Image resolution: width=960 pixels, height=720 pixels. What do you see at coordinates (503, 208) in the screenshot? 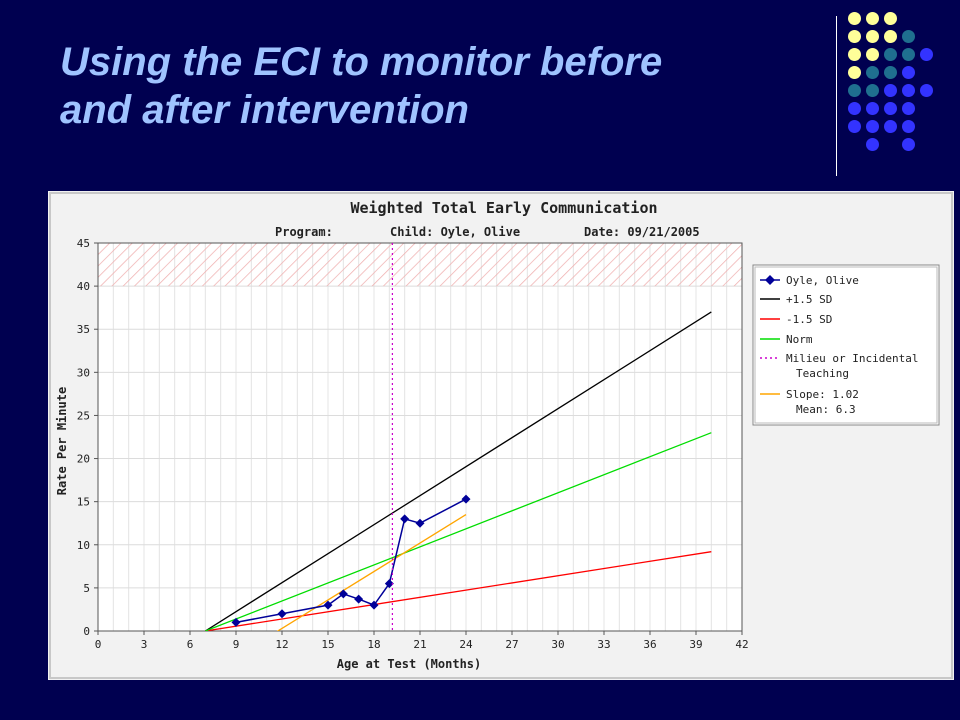
I see `chart-title: Weighted Total Early Communication` at bounding box center [503, 208].